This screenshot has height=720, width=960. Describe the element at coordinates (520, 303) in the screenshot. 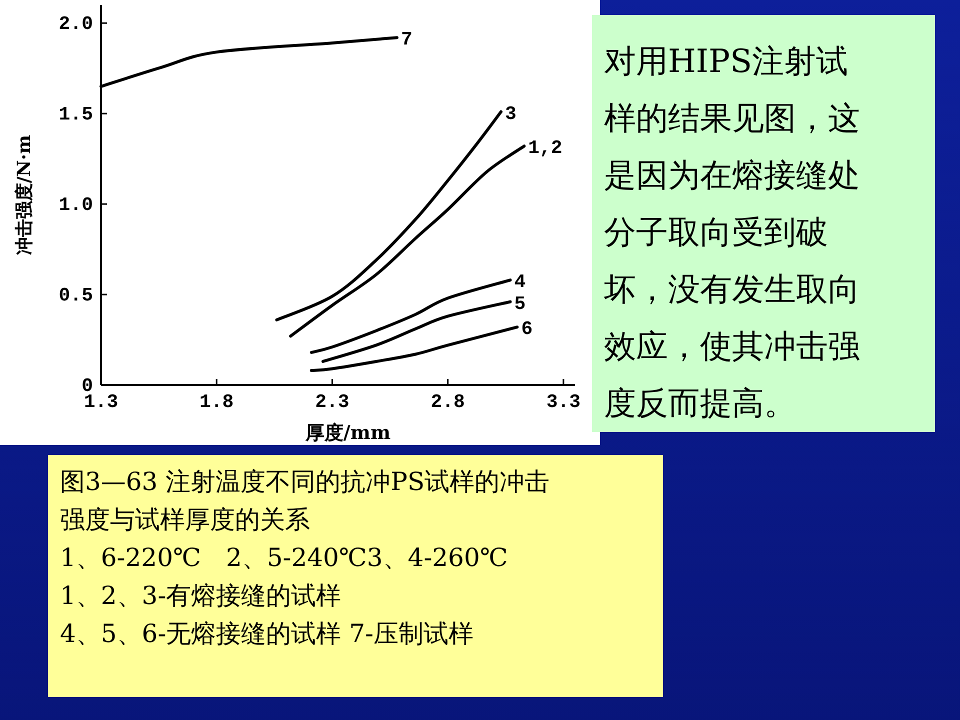

I see `series-label: 5` at that location.